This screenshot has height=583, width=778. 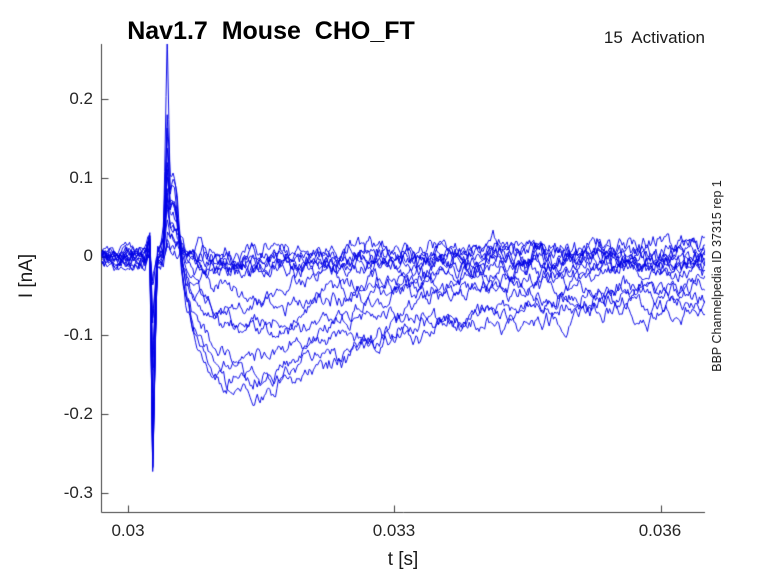 What do you see at coordinates (128, 530) in the screenshot?
I see `x-tick-label-0: 0.03` at bounding box center [128, 530].